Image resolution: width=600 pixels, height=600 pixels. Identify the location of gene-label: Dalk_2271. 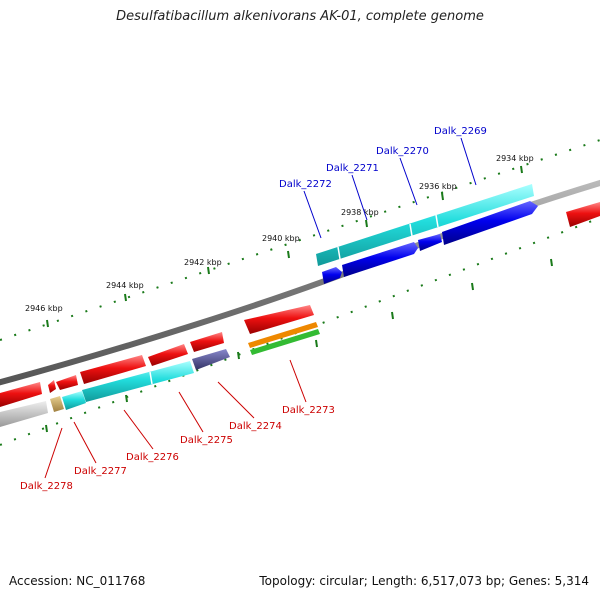
(352, 168).